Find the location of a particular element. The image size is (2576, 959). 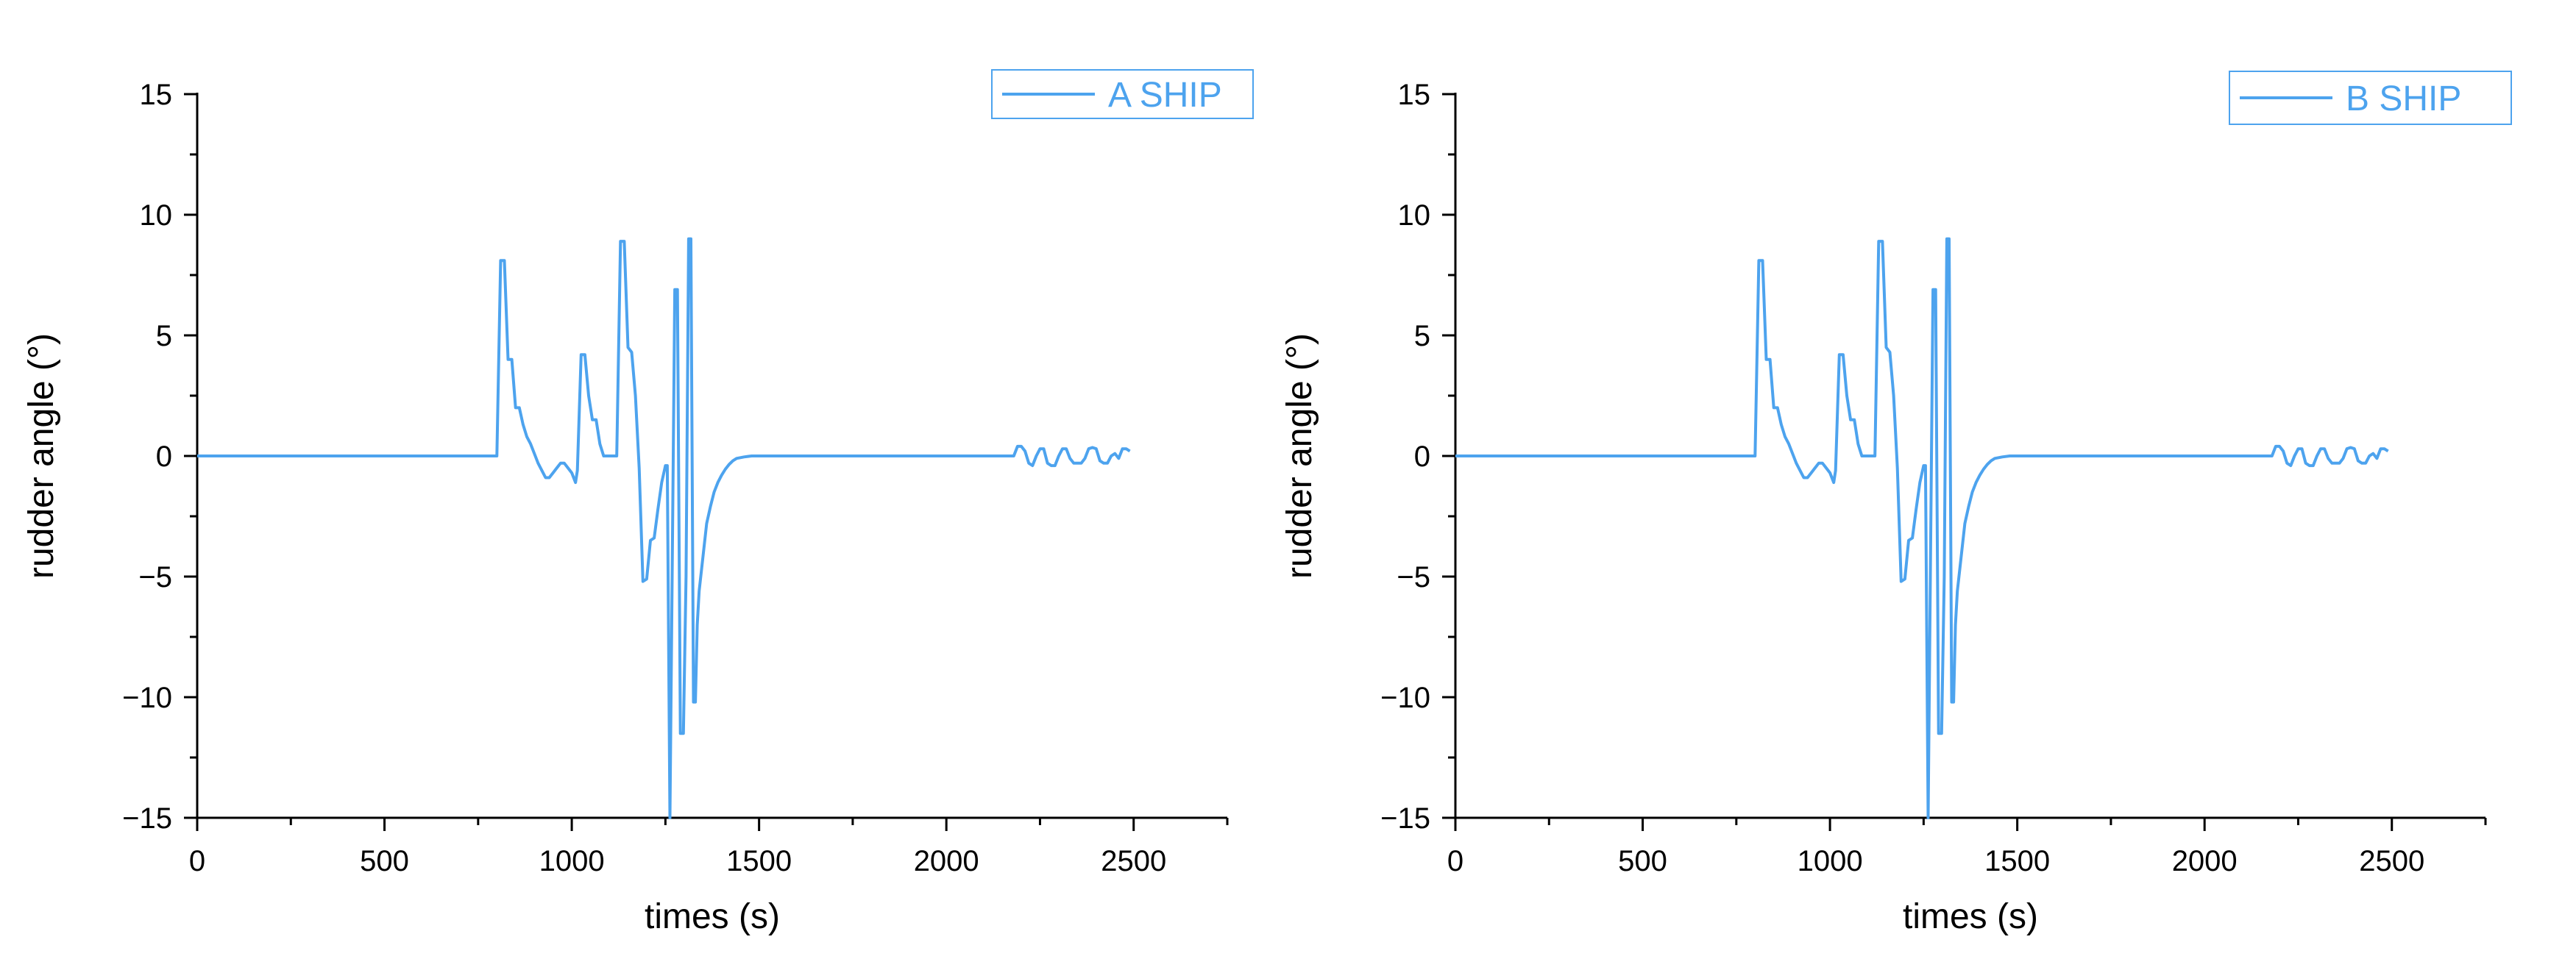

legend: B SHIP is located at coordinates (2370, 98).